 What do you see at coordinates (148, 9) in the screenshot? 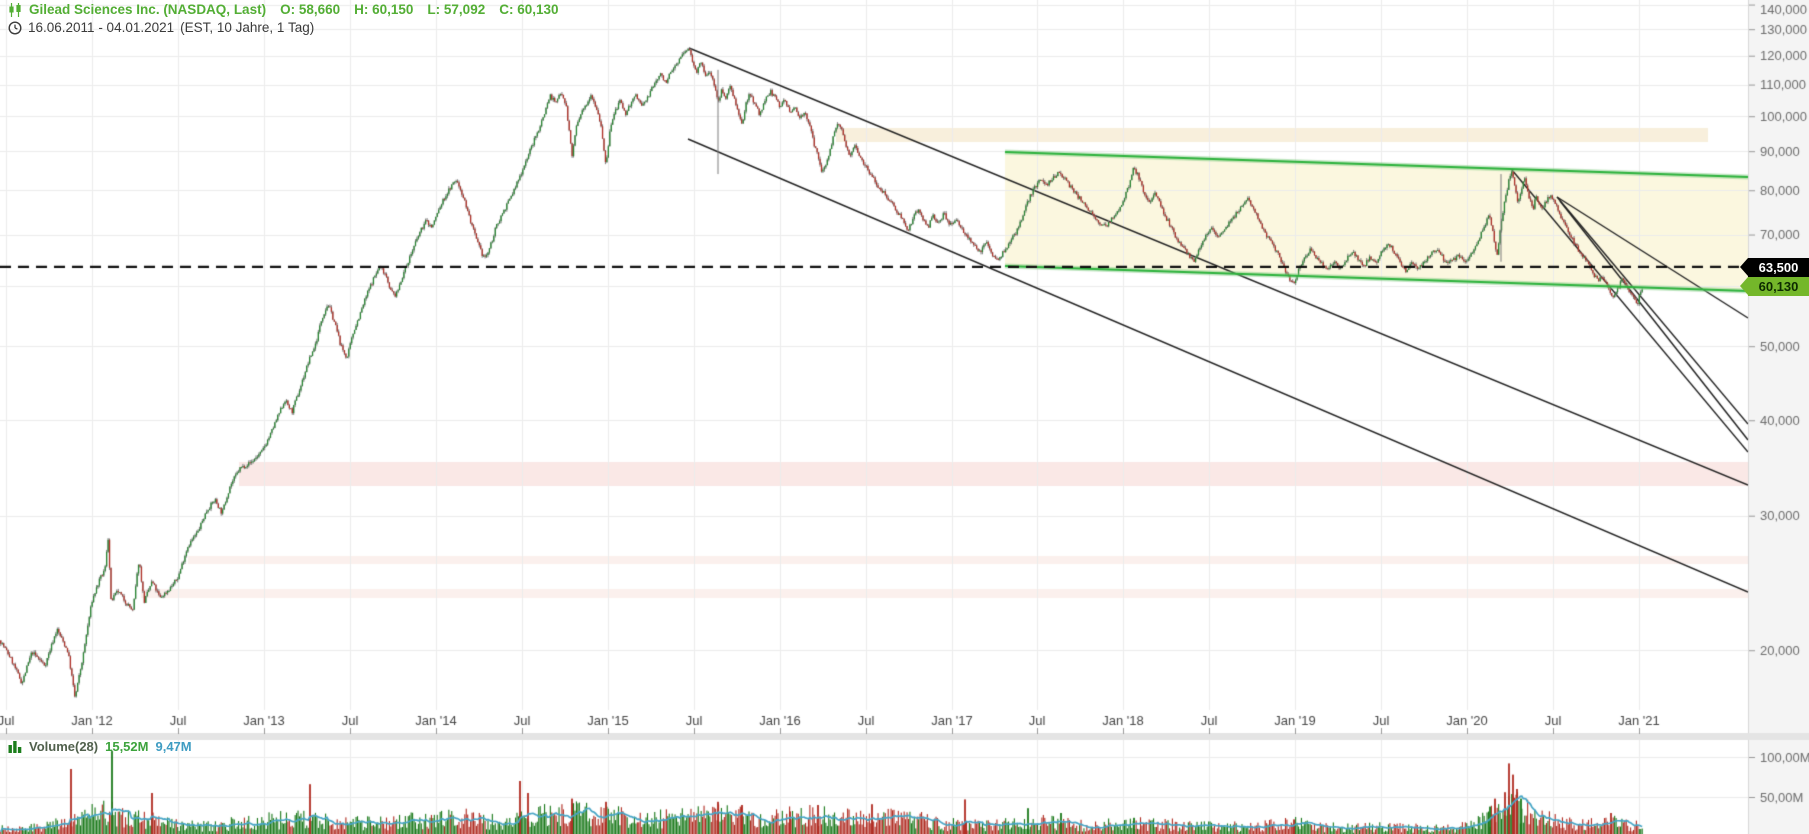
I see `instrument-title: Gilead Sciences Inc. (NASDAQ, Last)` at bounding box center [148, 9].